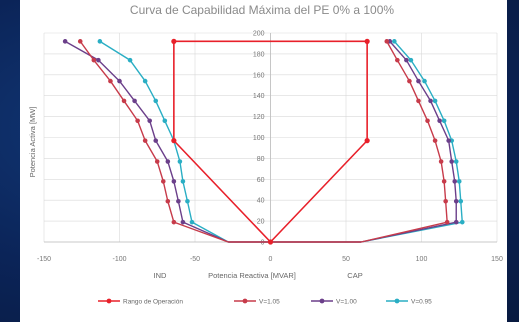 This screenshot has height=322, width=519. I want to click on x-tick-label: -100, so click(119, 259).